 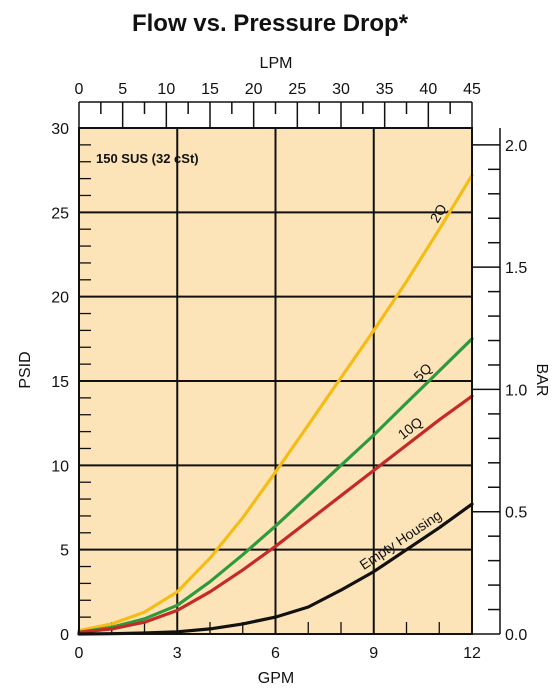 I want to click on y-tick-label: 0, so click(x=64, y=635).